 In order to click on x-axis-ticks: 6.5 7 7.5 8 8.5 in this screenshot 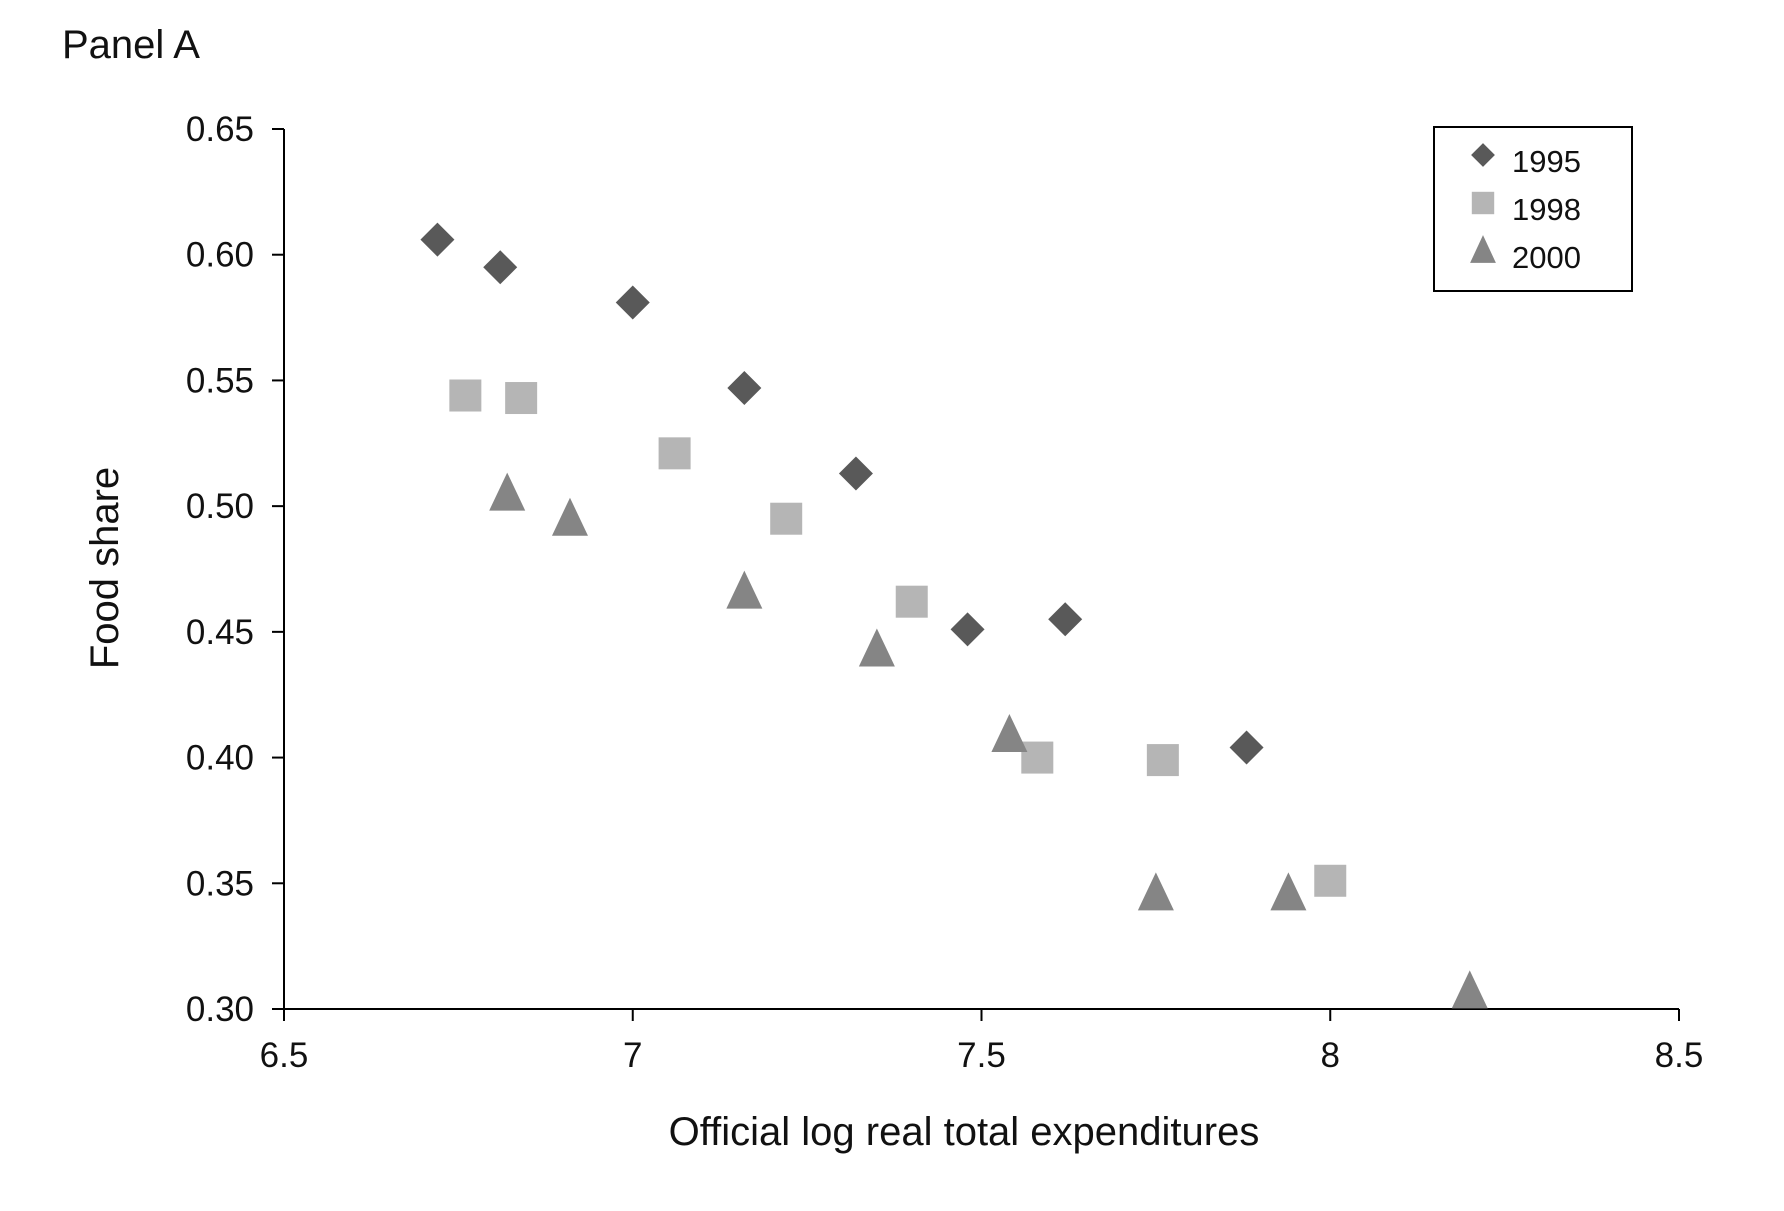, I will do `click(982, 1042)`.